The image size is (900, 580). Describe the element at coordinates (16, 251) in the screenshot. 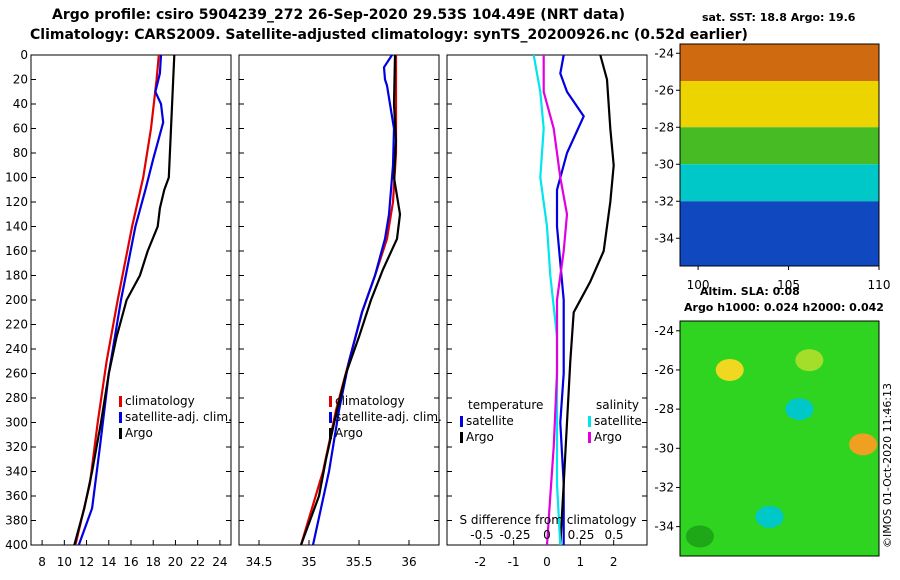

I see `depth-tick-label: 160` at that location.